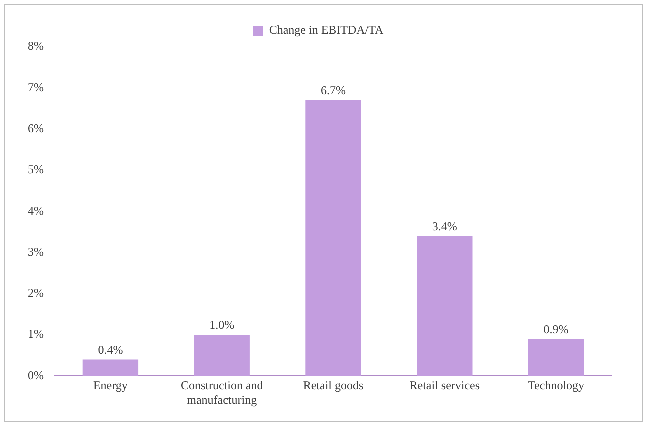 This screenshot has height=428, width=649. I want to click on y-tick-label: 8%, so click(36, 46).